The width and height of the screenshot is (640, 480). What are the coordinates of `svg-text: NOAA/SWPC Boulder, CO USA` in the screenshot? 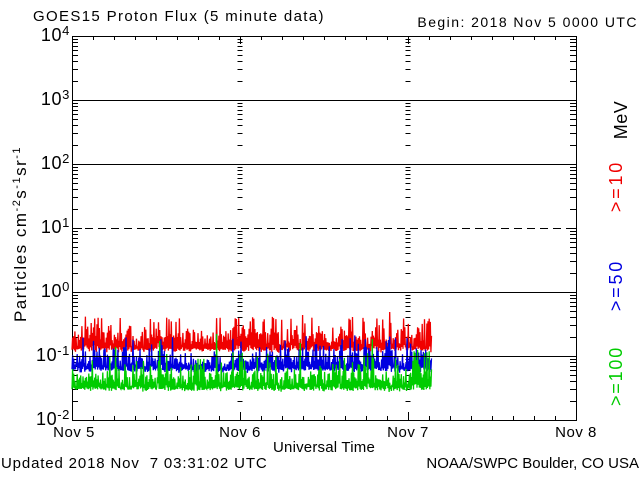 It's located at (532, 463).